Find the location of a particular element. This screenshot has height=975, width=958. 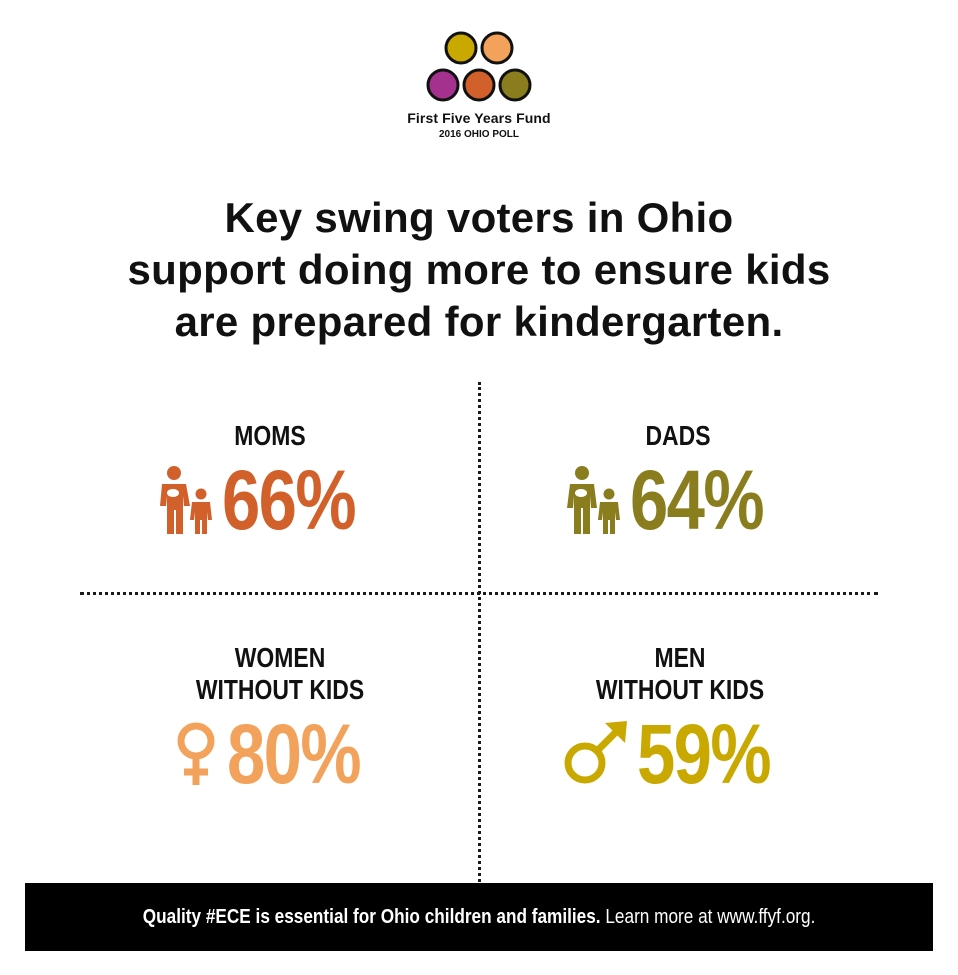

stat-label: MOMS is located at coordinates (270, 435).